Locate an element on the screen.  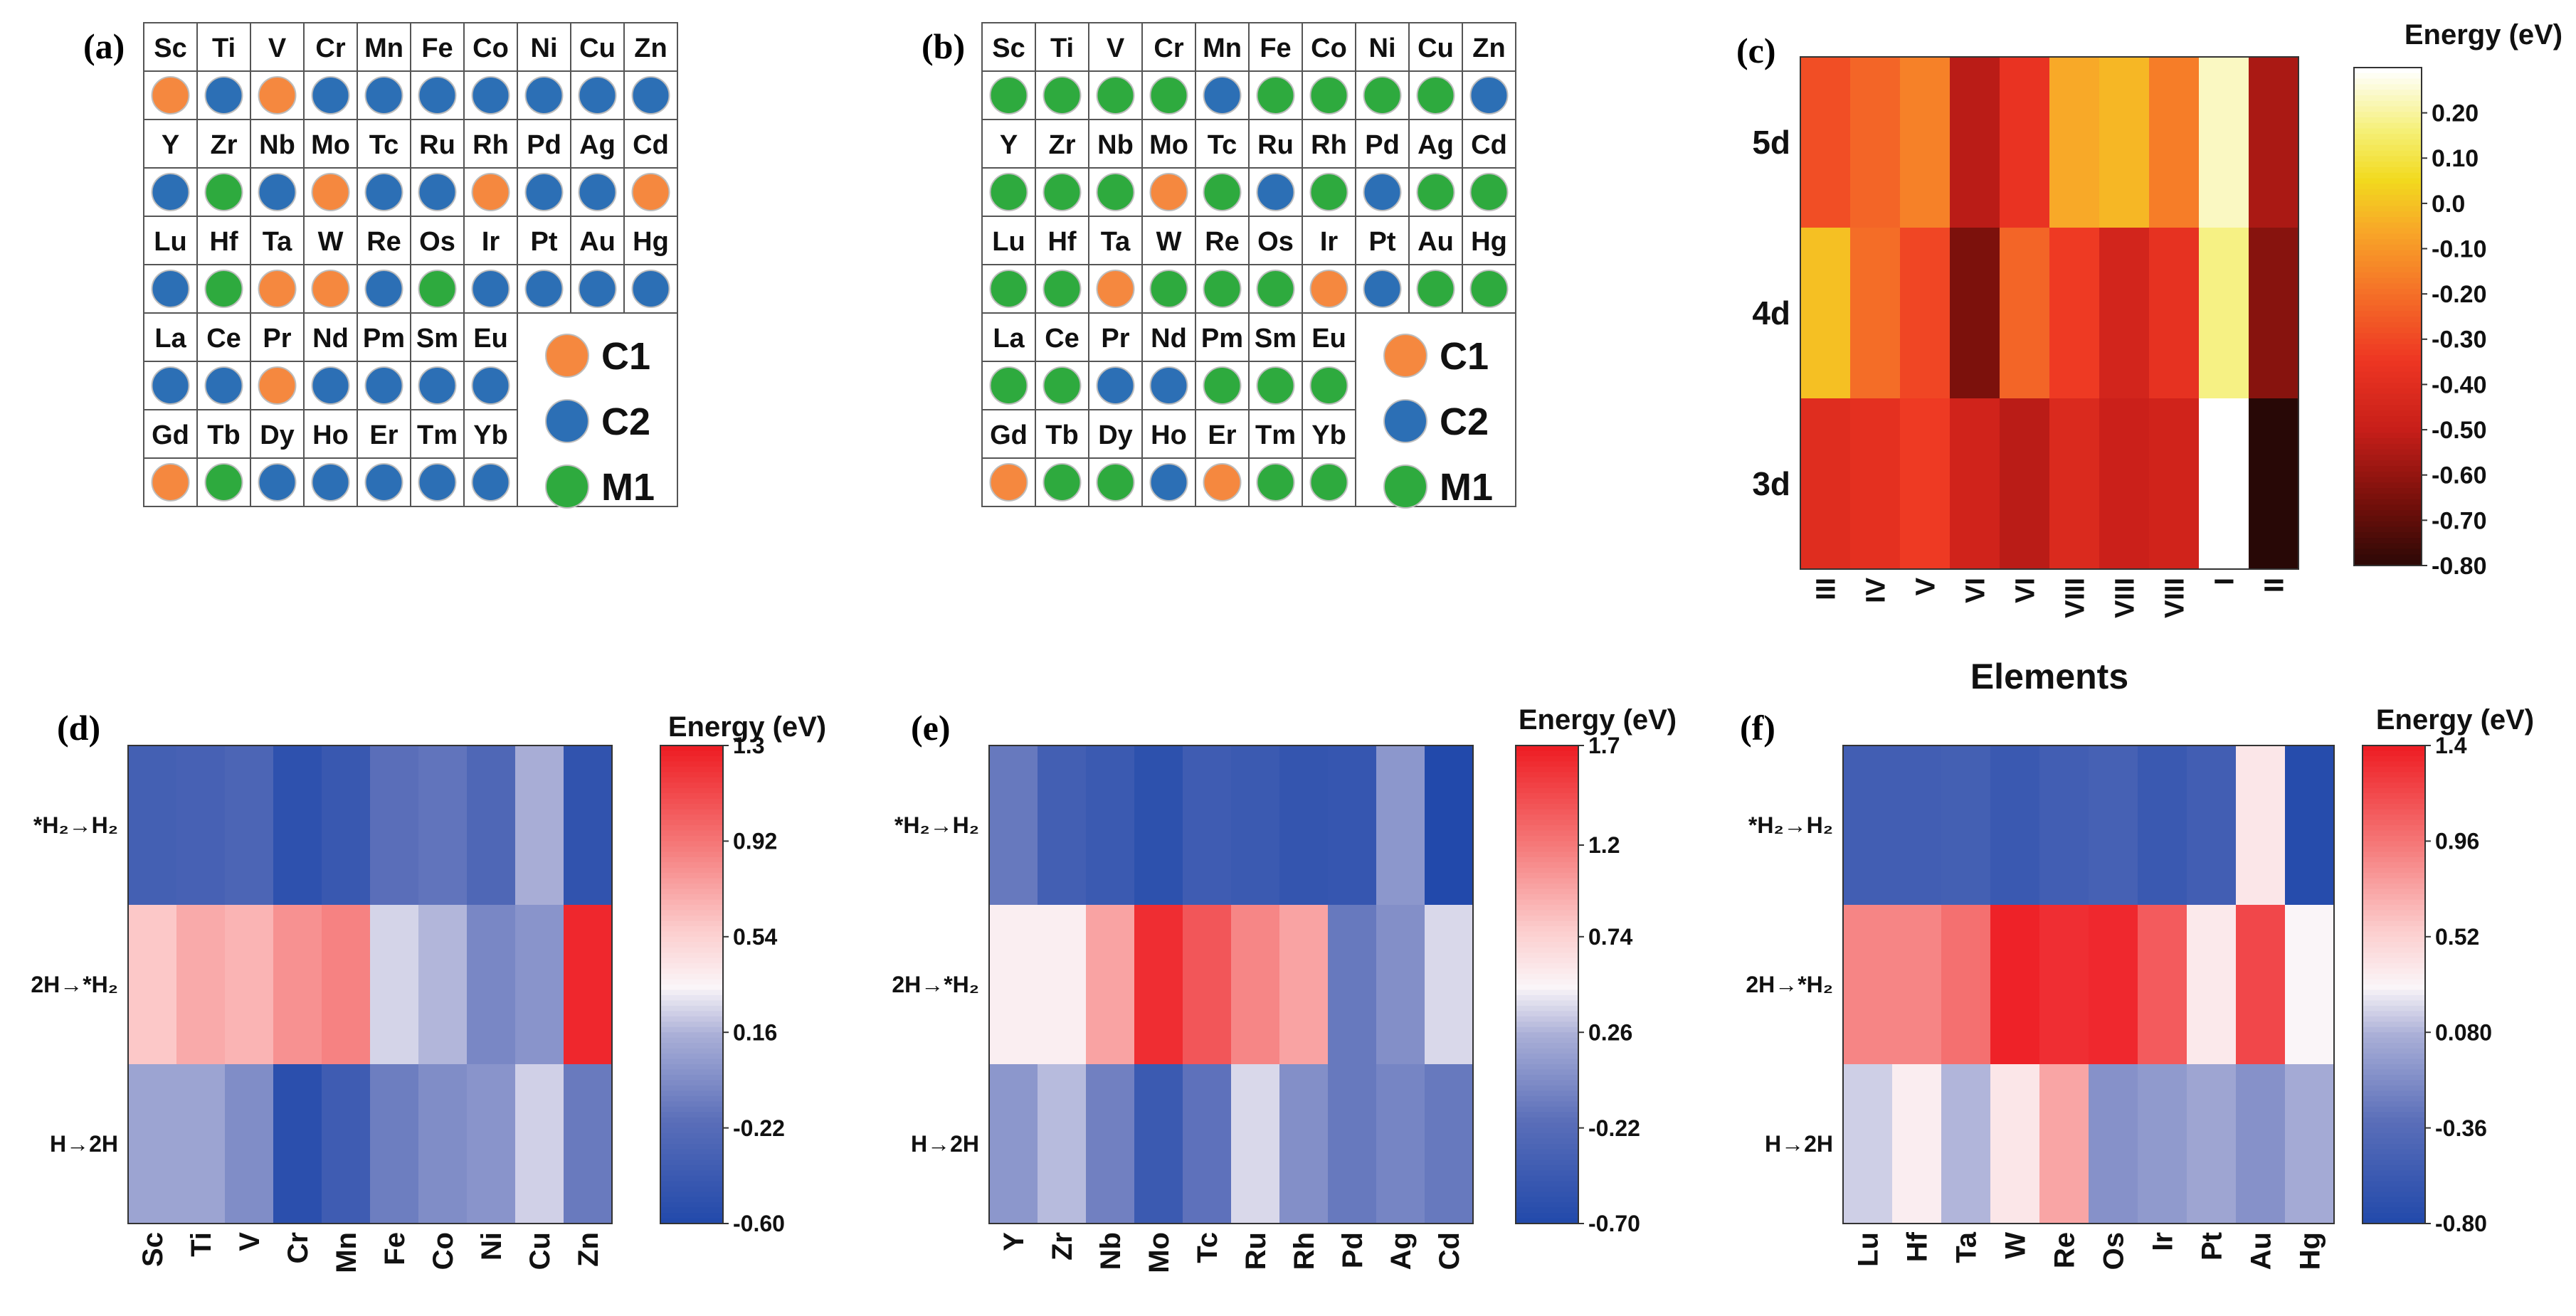
element-symbol: Lu is located at coordinates (170, 242).